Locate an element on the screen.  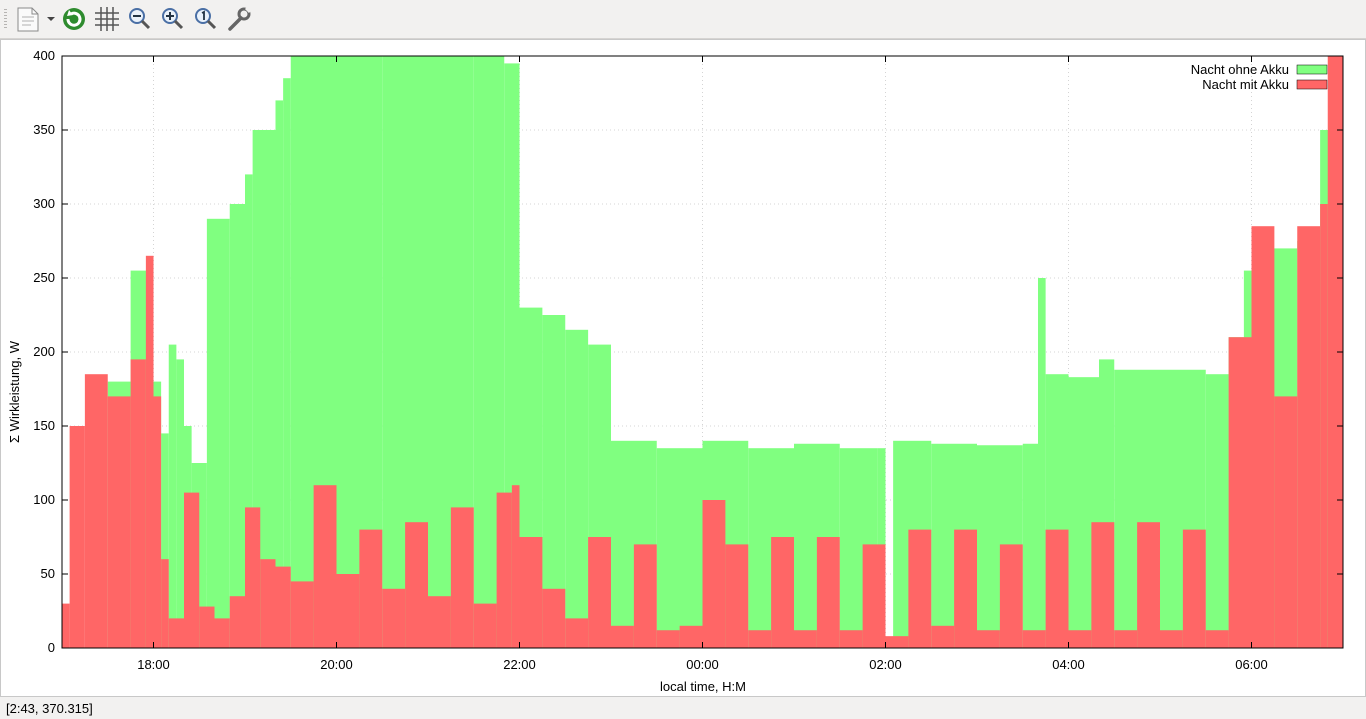
zoom-out-icon is located at coordinates (140, 19).